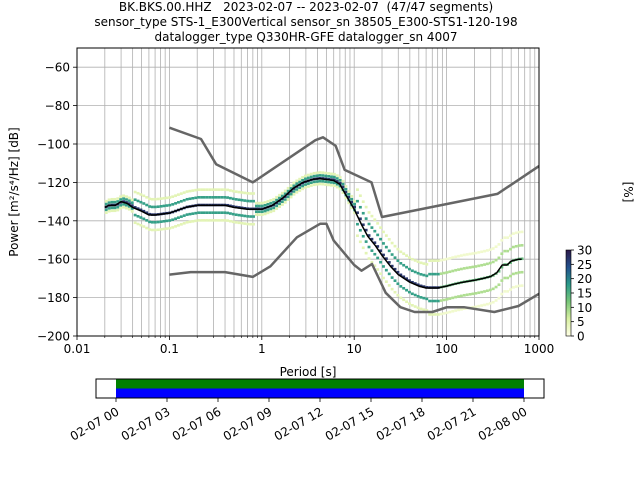  Describe the element at coordinates (320, 384) in the screenshot. I see `coverage-top-band` at that location.